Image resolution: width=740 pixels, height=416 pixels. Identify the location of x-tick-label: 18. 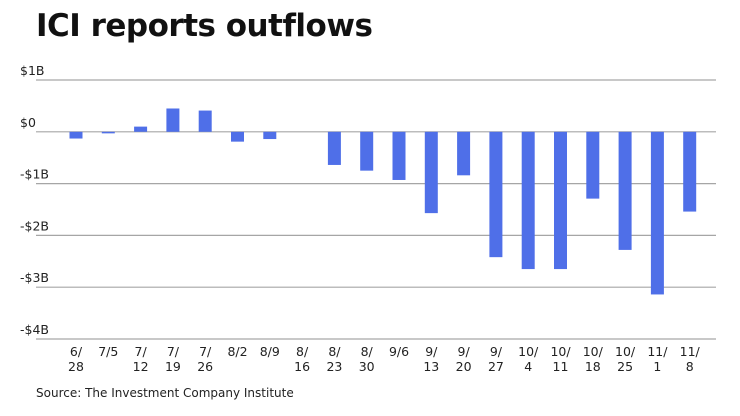
(593, 366).